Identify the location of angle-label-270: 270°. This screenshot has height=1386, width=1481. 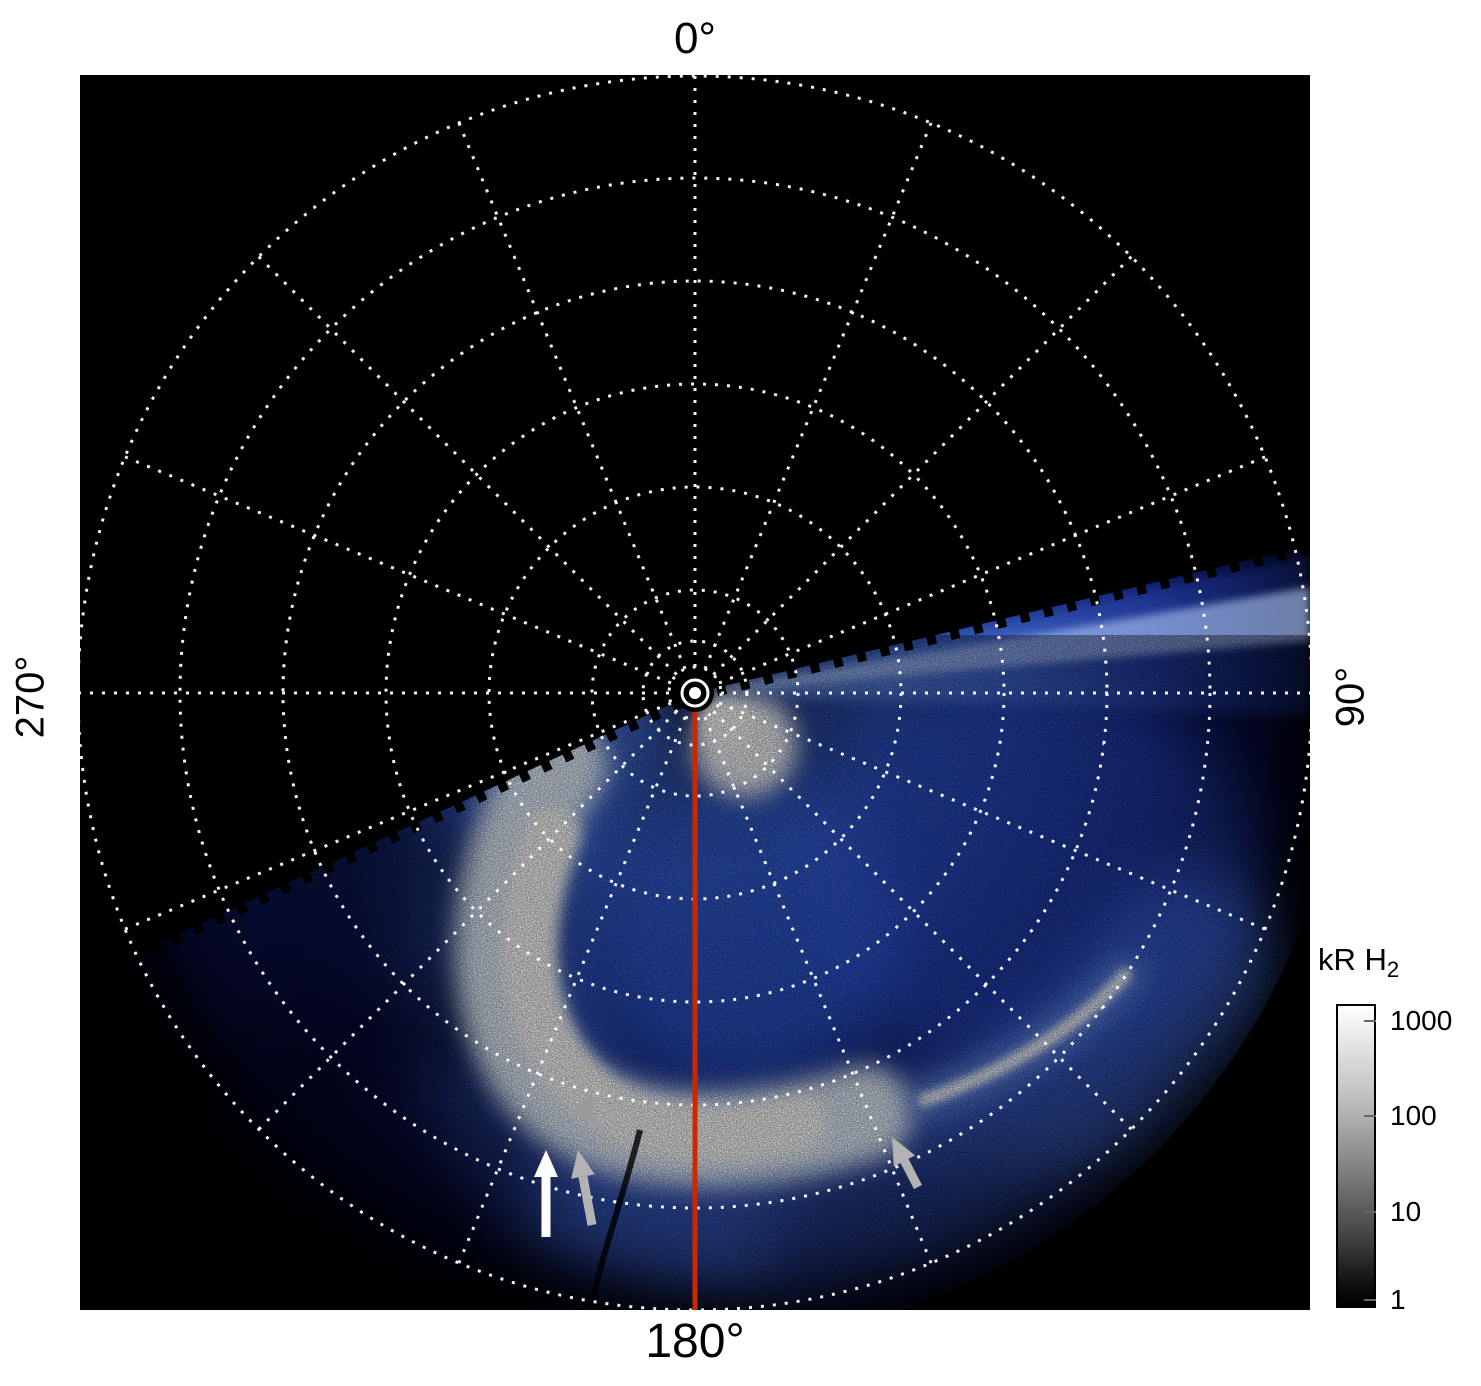
(30, 697).